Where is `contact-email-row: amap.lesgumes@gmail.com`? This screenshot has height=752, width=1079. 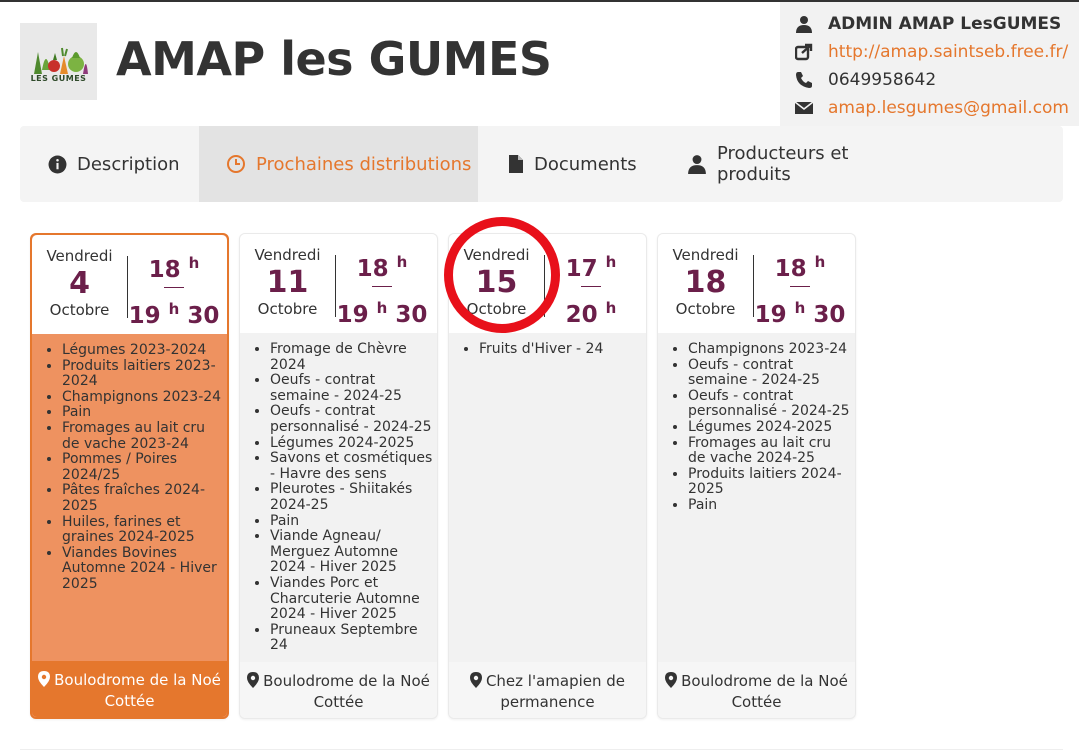
contact-email-row: amap.lesgumes@gmail.com is located at coordinates (929, 108).